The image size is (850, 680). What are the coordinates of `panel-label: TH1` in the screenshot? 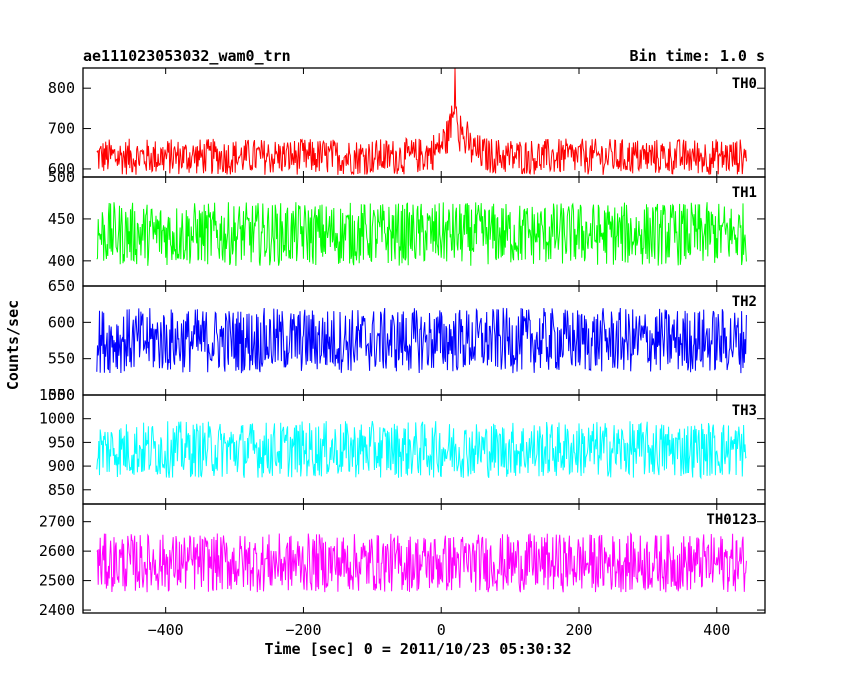 It's located at (744, 193).